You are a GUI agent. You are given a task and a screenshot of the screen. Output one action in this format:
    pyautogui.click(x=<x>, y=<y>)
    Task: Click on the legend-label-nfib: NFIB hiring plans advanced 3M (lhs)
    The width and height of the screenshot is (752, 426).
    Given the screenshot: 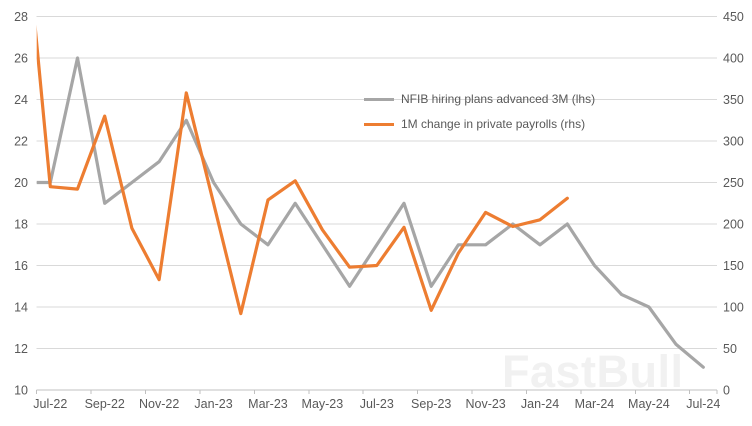 What is the action you would take?
    pyautogui.click(x=498, y=99)
    